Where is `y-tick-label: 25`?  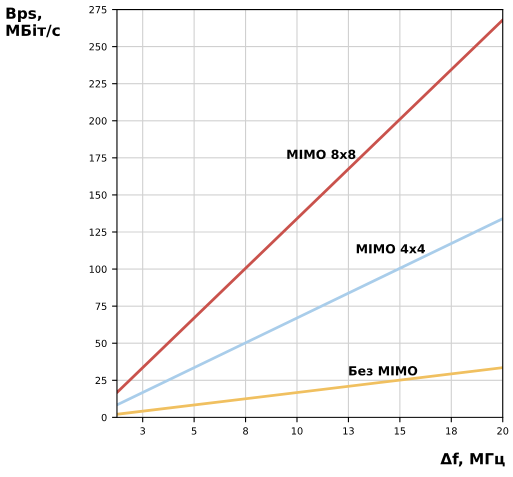
y-tick-label: 25 is located at coordinates (101, 380).